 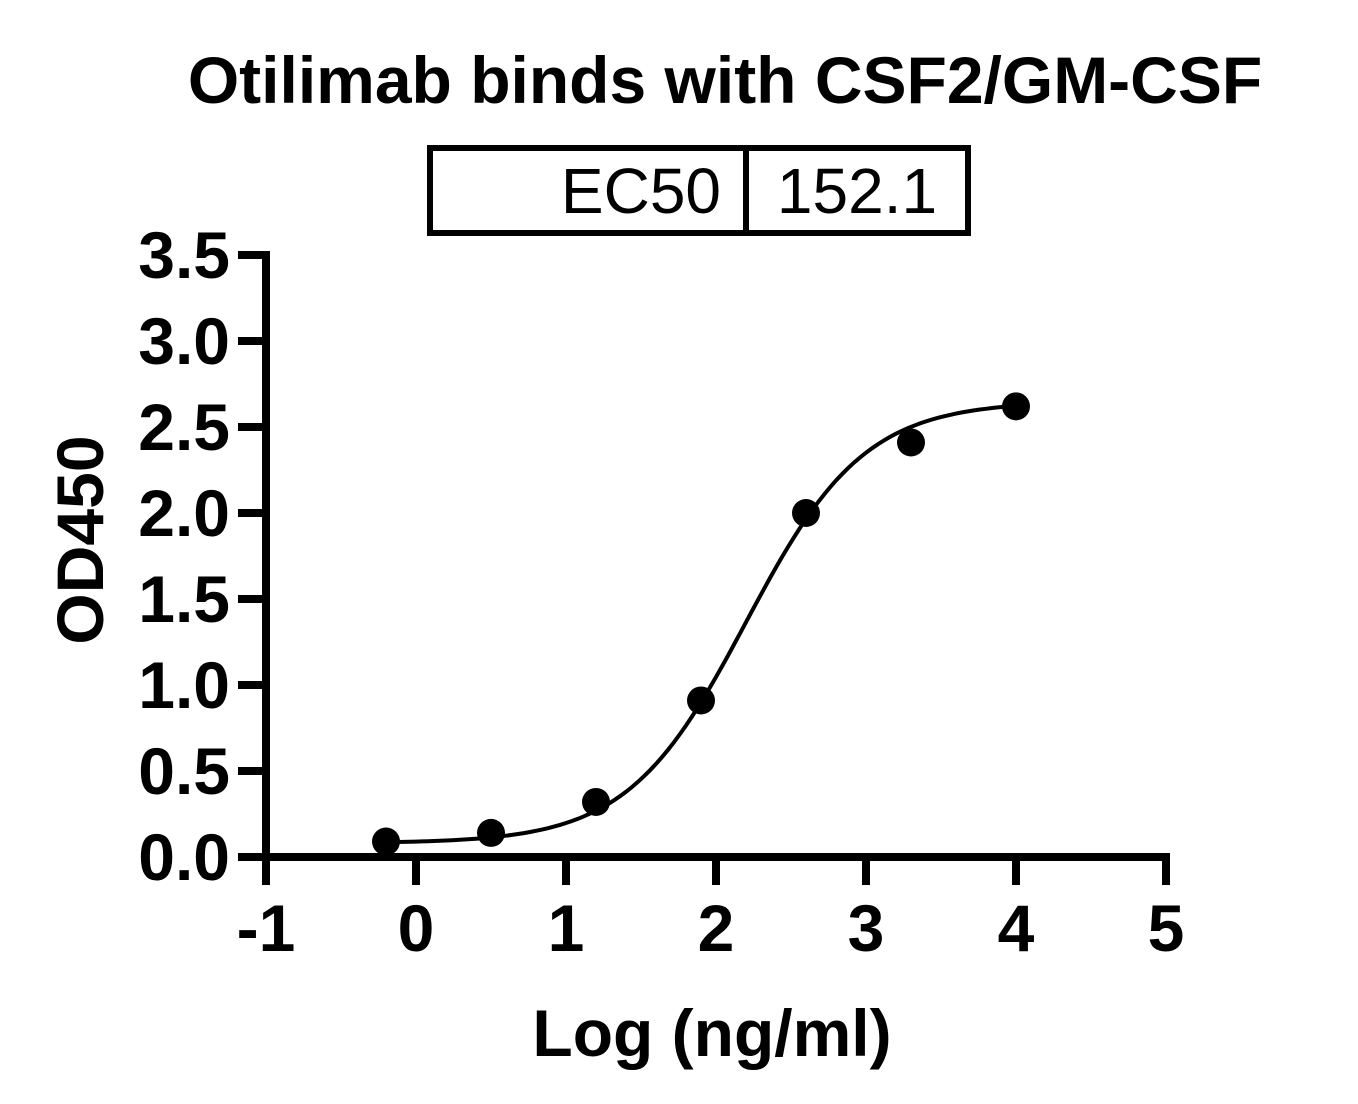 What do you see at coordinates (266, 928) in the screenshot?
I see `x-tick-label: -1` at bounding box center [266, 928].